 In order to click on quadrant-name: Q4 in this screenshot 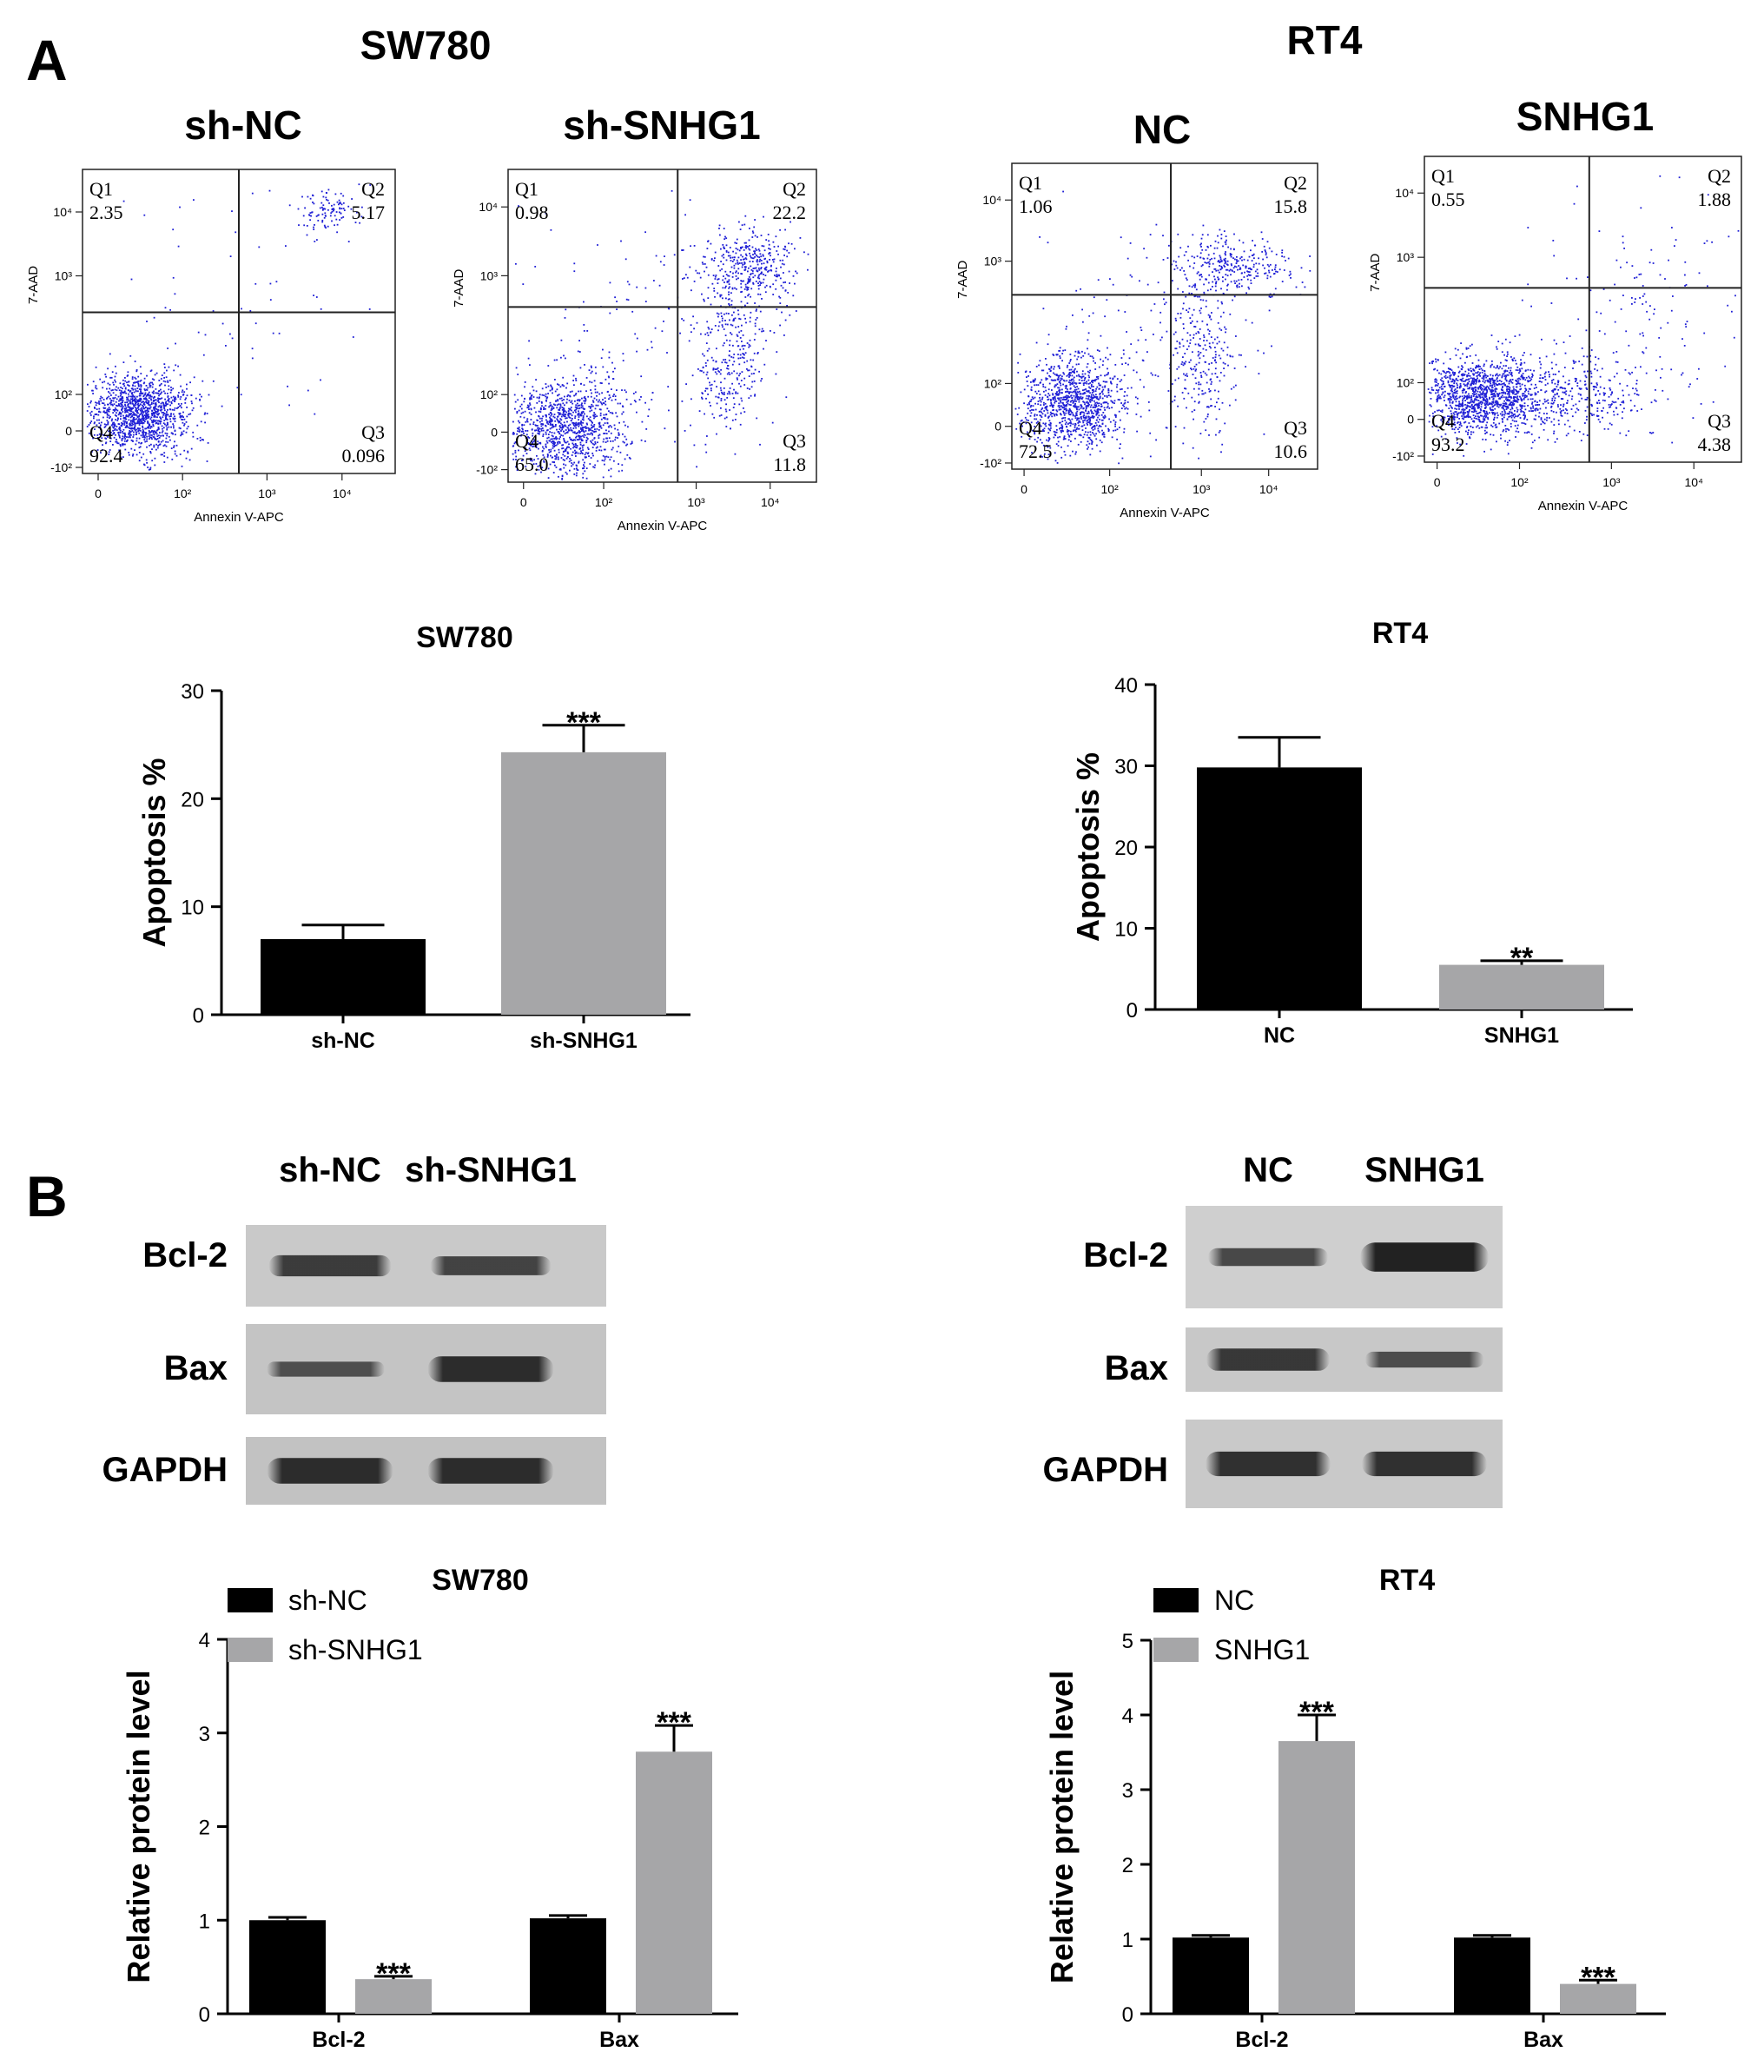, I will do `click(526, 441)`.